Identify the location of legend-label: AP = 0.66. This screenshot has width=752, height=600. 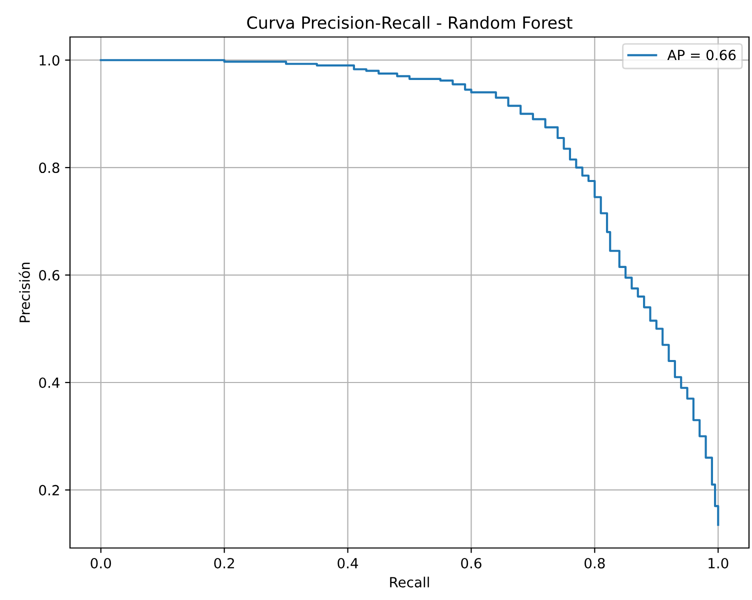
(701, 55).